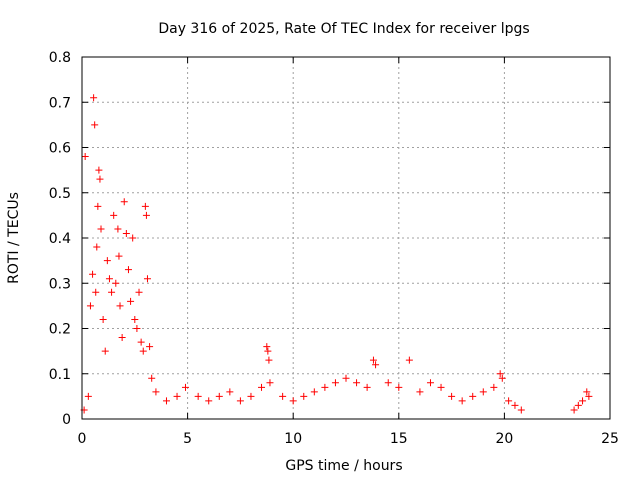 The height and width of the screenshot is (480, 640). I want to click on x-tick-label: 15, so click(399, 439).